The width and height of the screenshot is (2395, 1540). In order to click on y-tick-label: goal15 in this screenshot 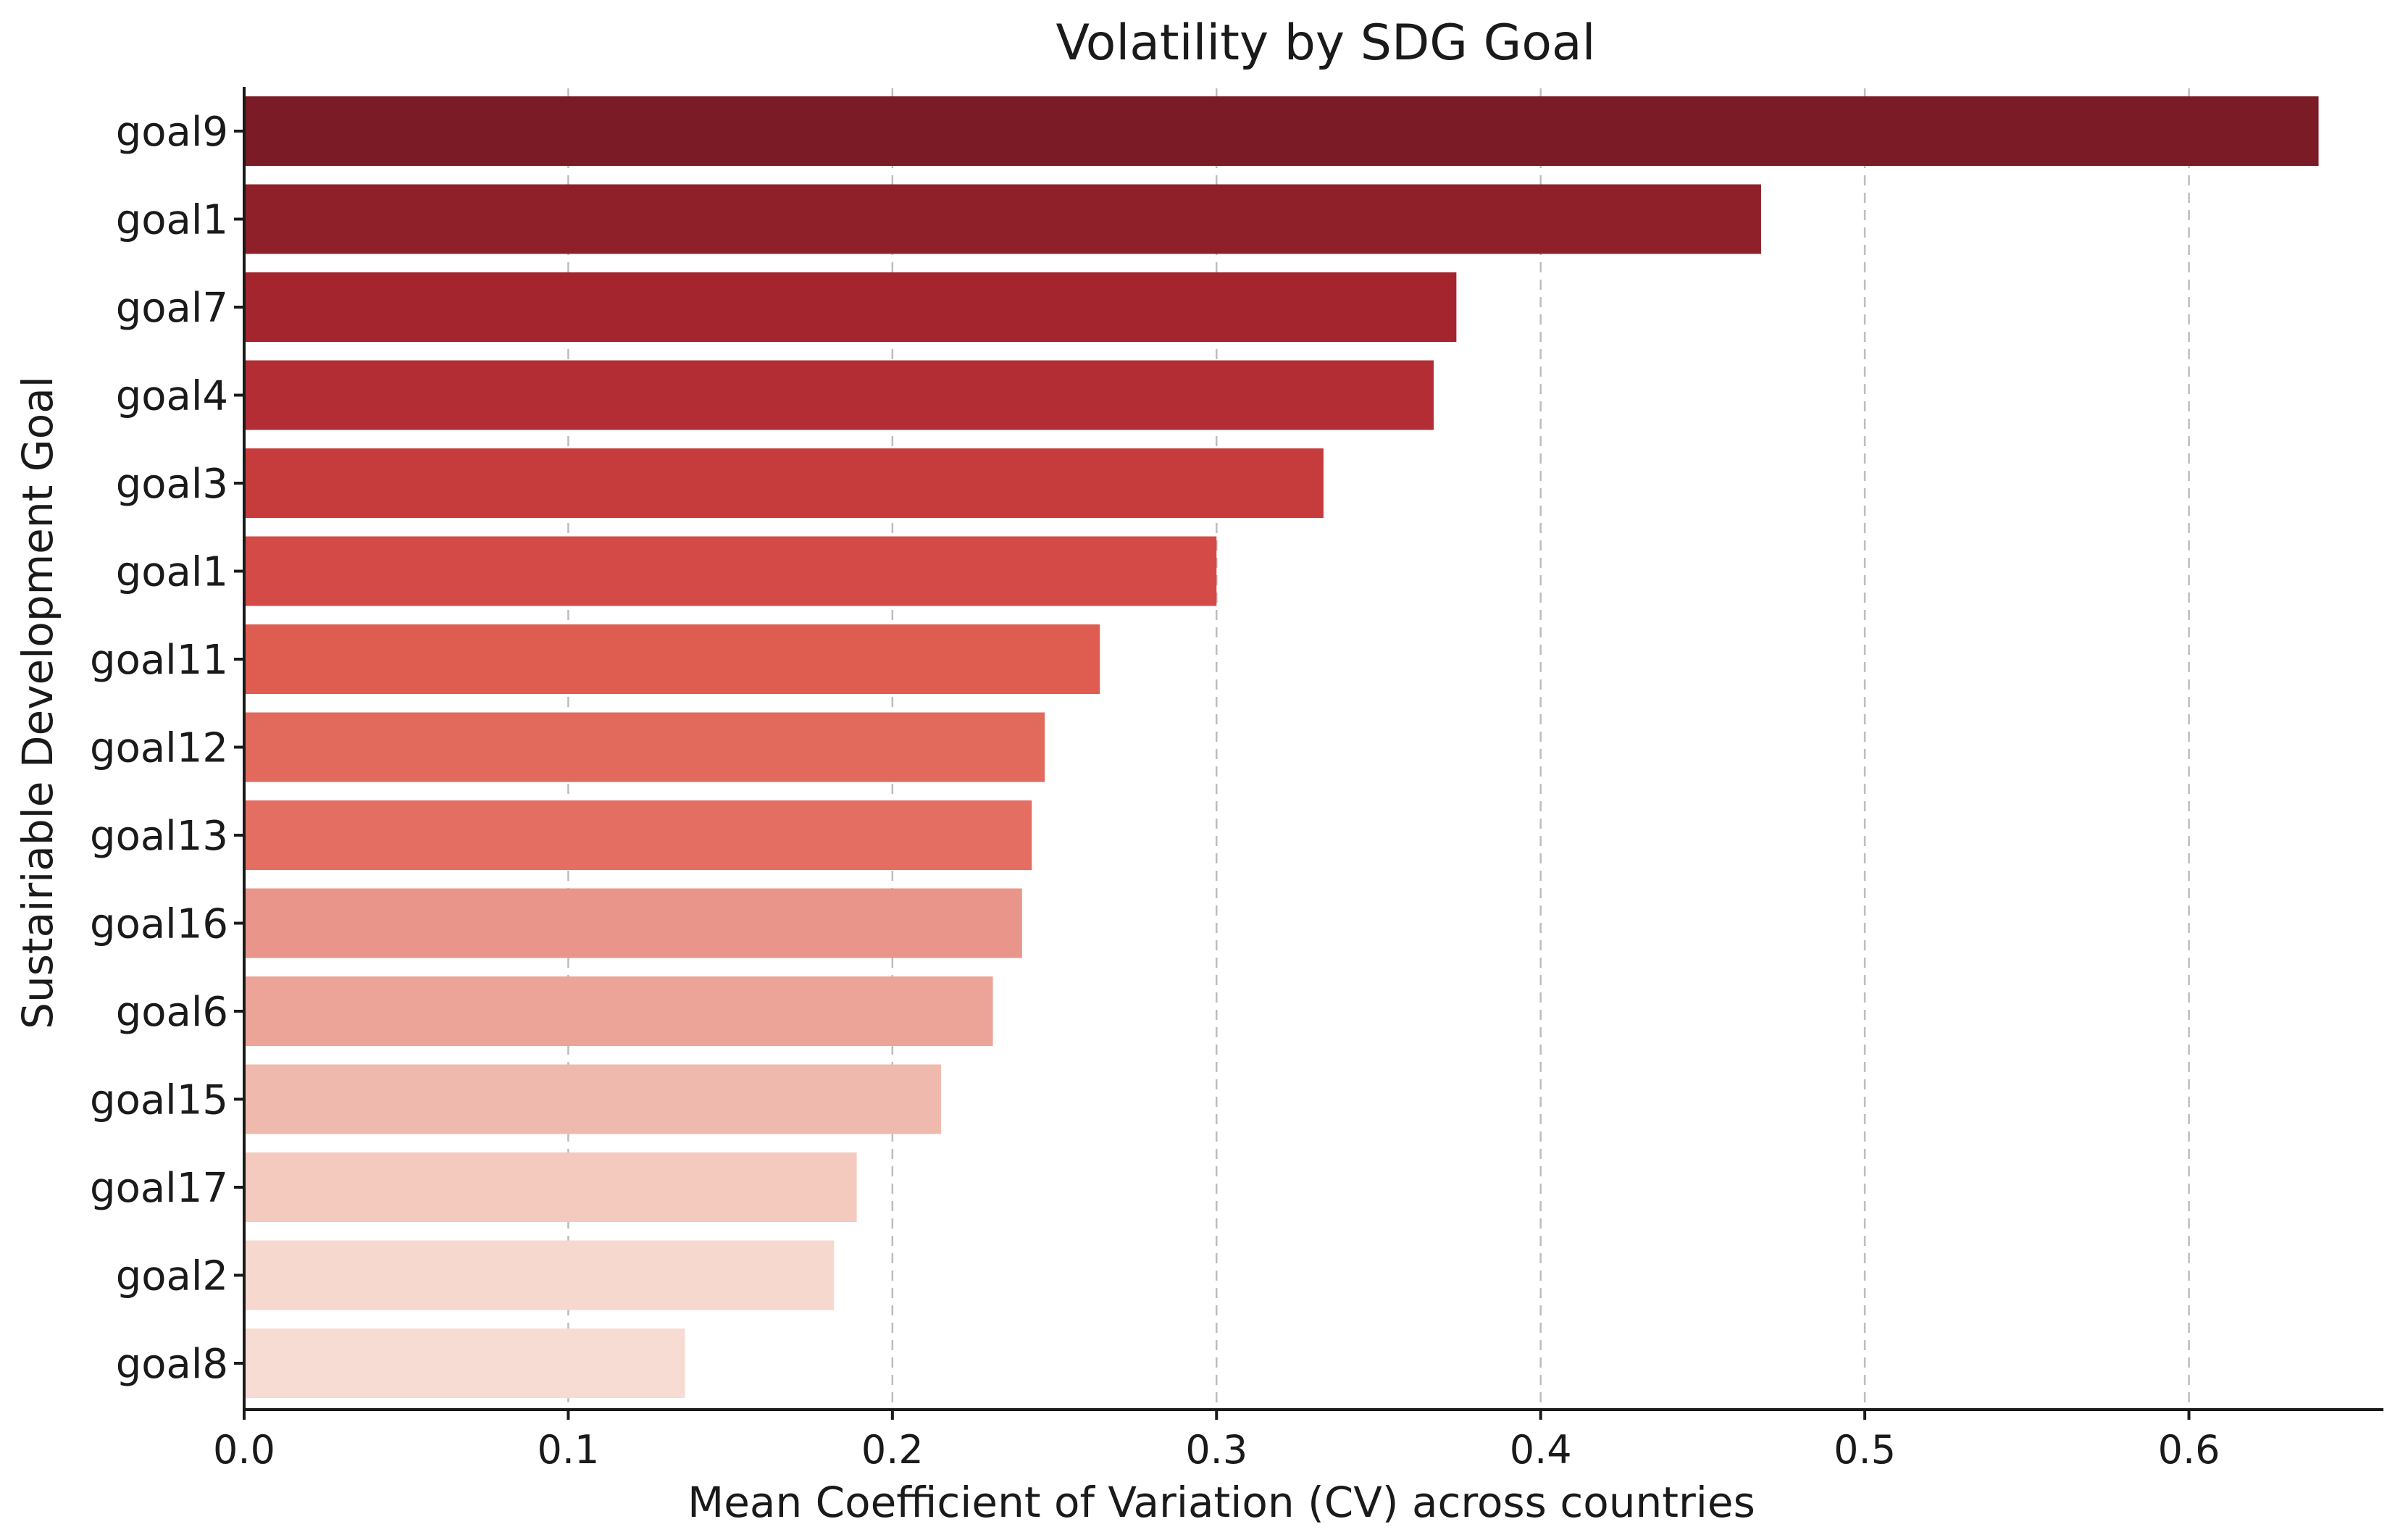, I will do `click(159, 1100)`.